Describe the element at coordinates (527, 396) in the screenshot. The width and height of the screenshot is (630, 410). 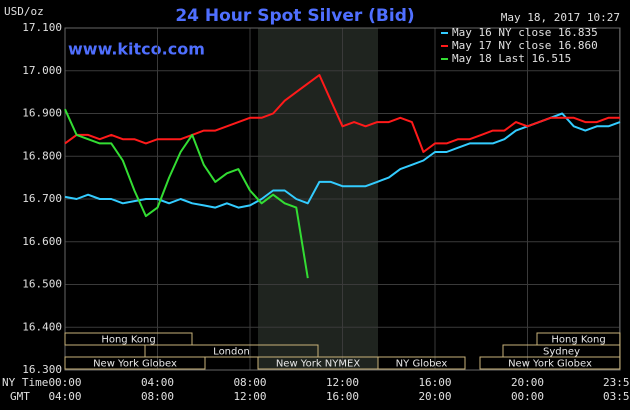
I see `gmt-tick-label: 00:00` at that location.